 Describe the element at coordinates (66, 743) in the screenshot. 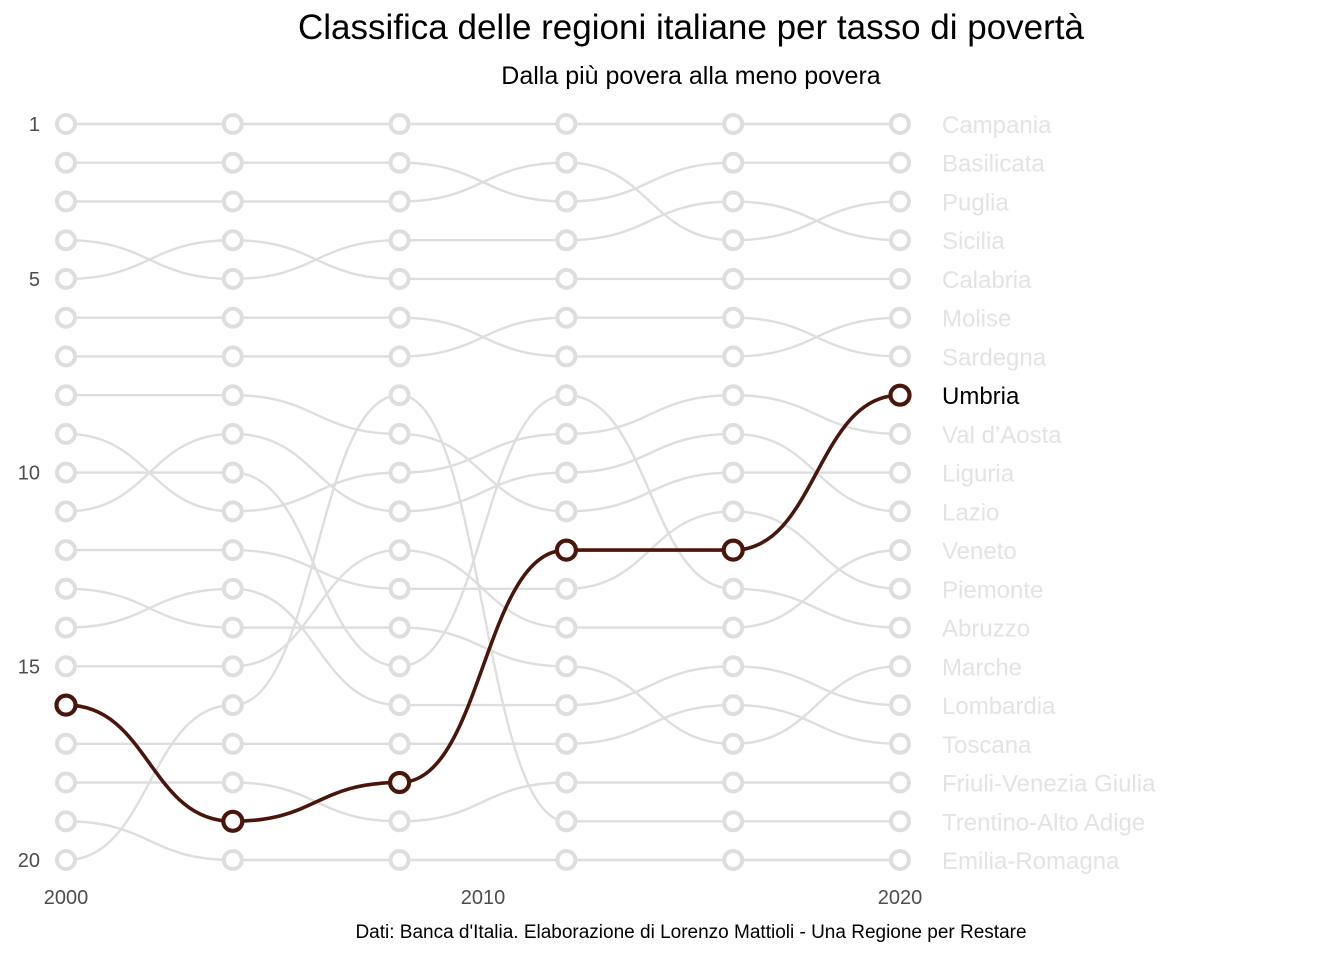

I see `point-toscana-2000` at that location.